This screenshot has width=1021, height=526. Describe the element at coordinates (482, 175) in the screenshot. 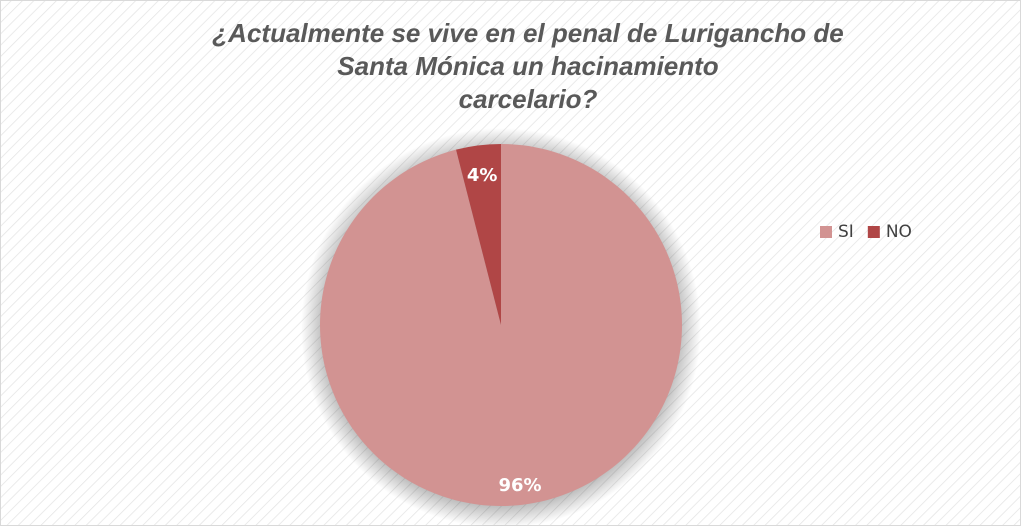

I see `data-label: 4%` at that location.